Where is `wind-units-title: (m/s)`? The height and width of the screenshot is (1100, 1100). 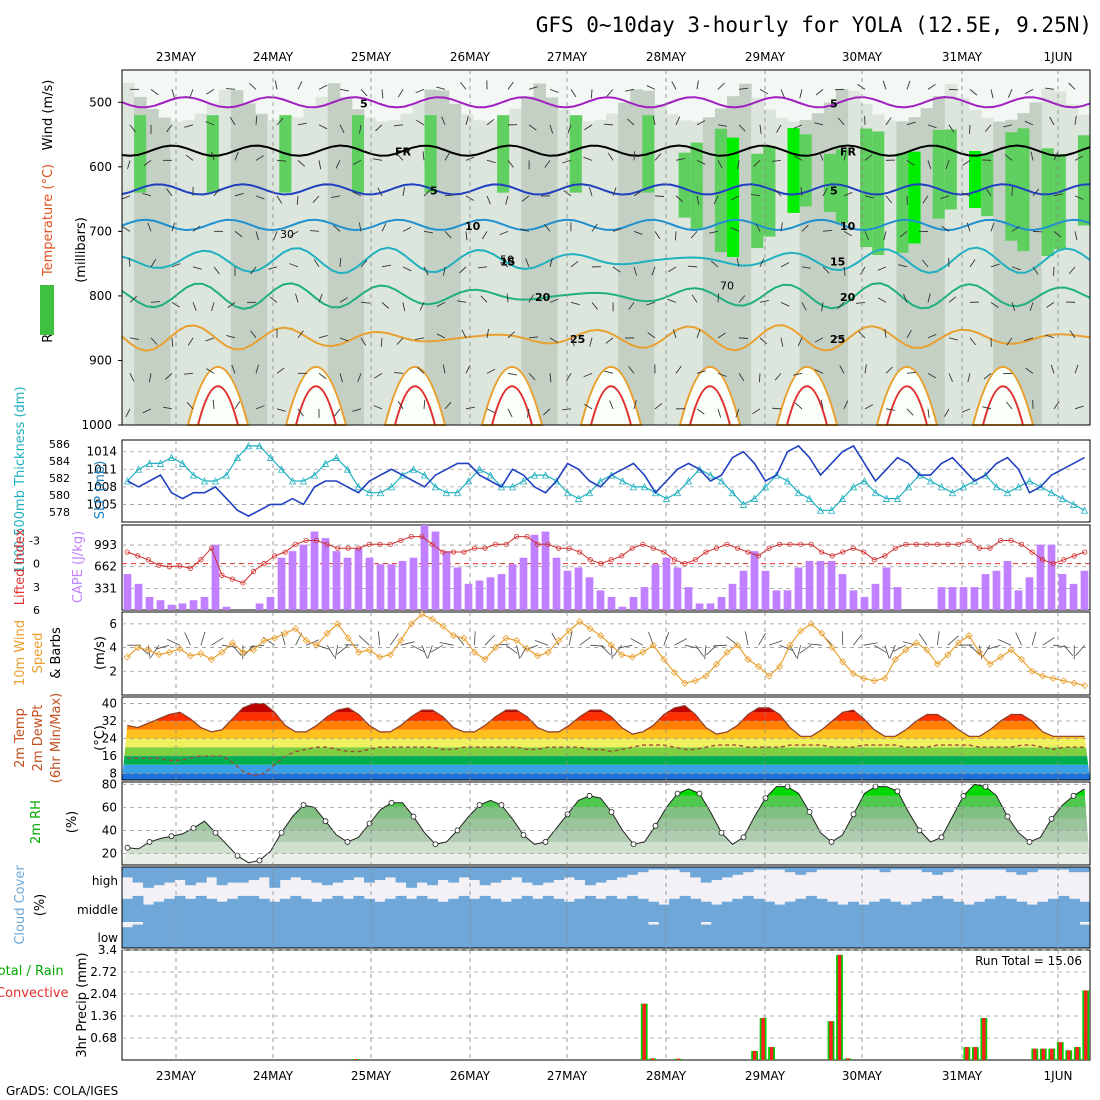 wind-units-title: (m/s) is located at coordinates (100, 653).